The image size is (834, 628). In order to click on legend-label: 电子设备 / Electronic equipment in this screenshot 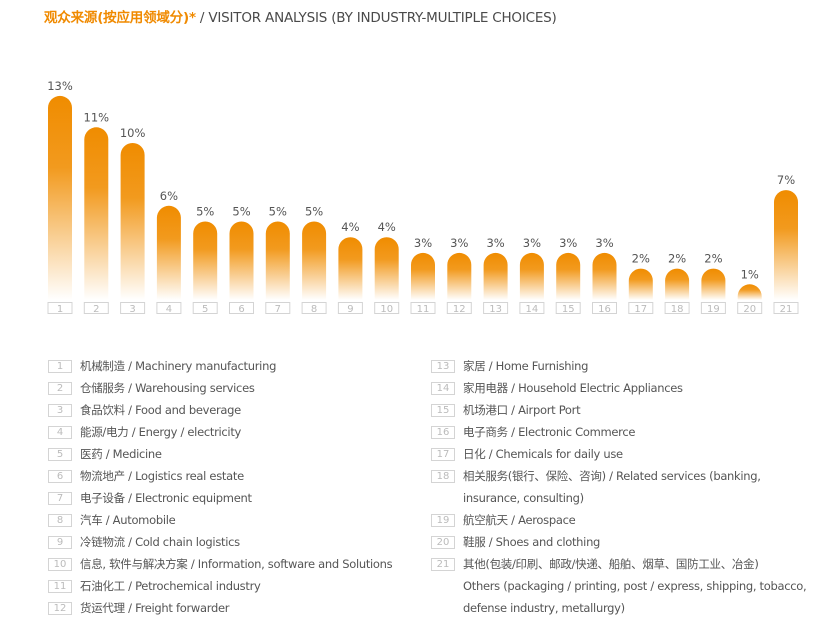, I will do `click(166, 498)`.